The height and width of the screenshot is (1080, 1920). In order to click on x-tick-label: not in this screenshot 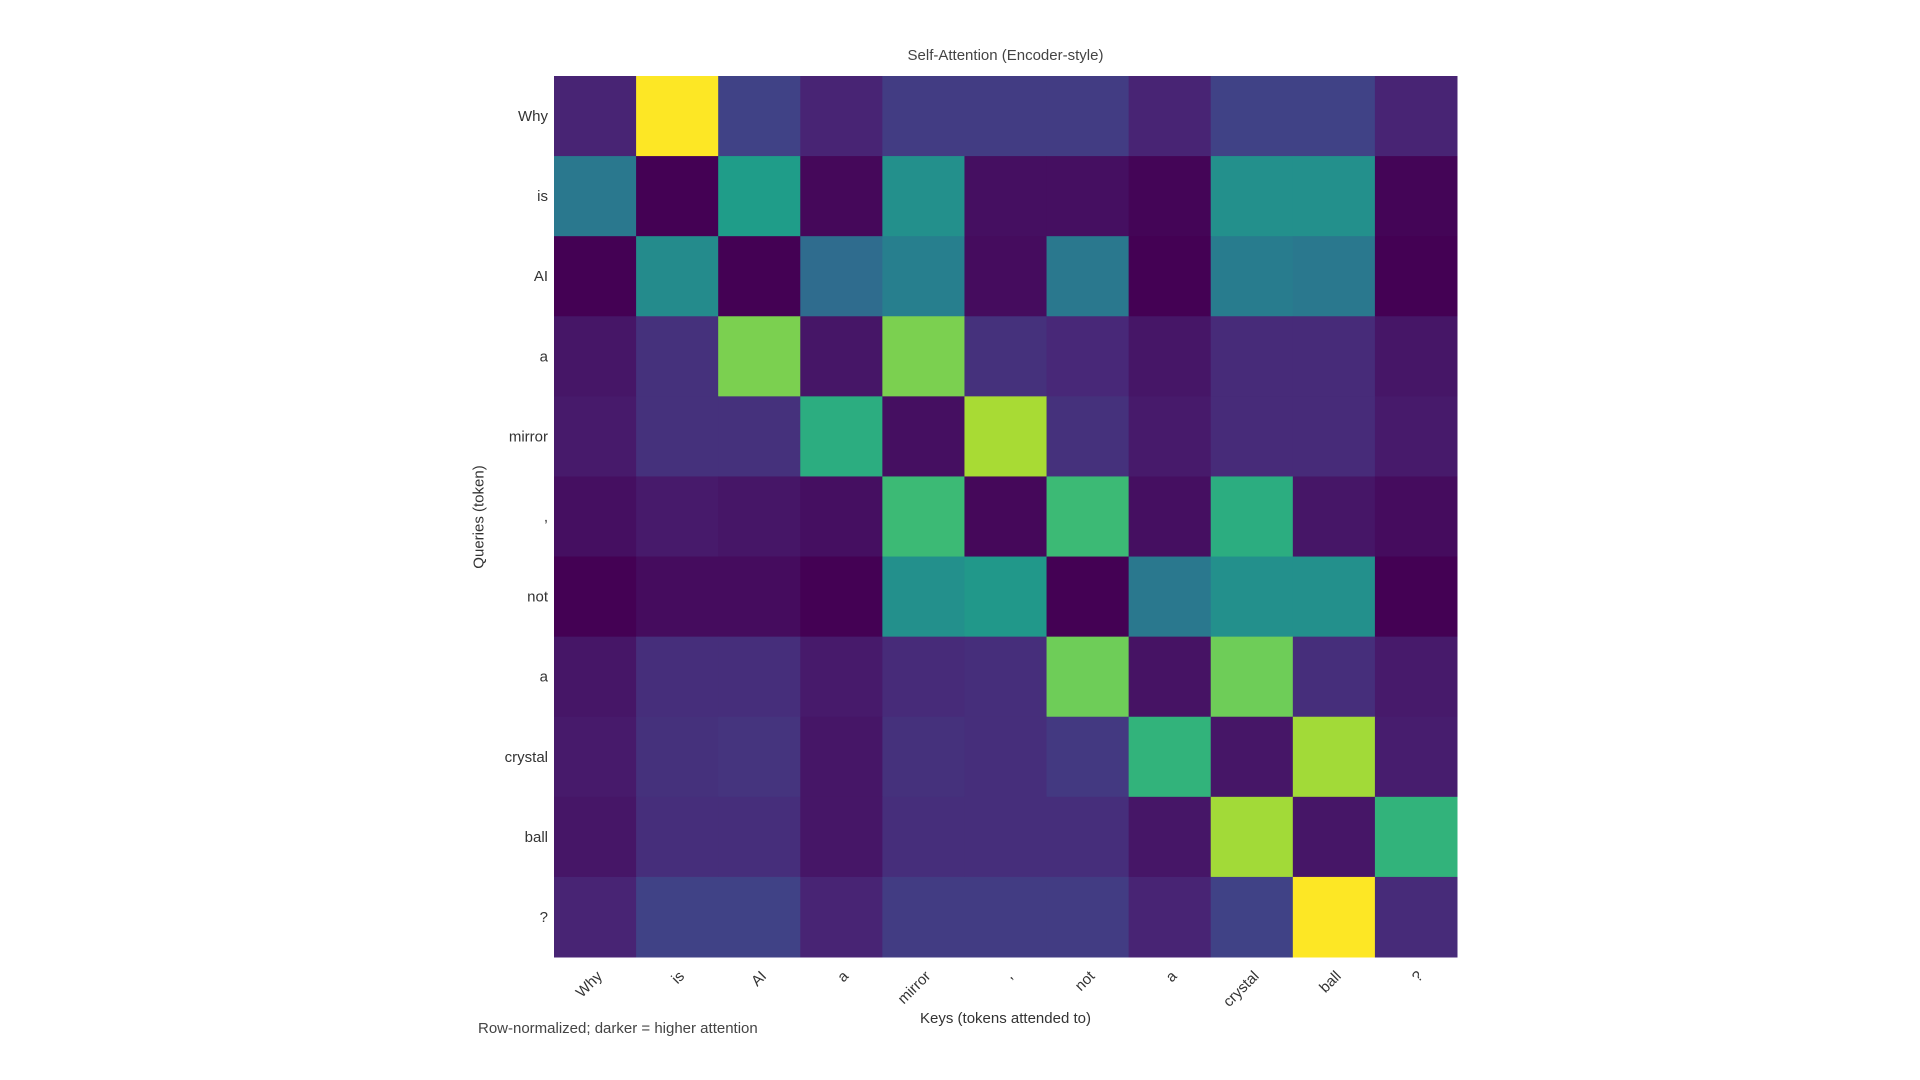, I will do `click(1085, 980)`.